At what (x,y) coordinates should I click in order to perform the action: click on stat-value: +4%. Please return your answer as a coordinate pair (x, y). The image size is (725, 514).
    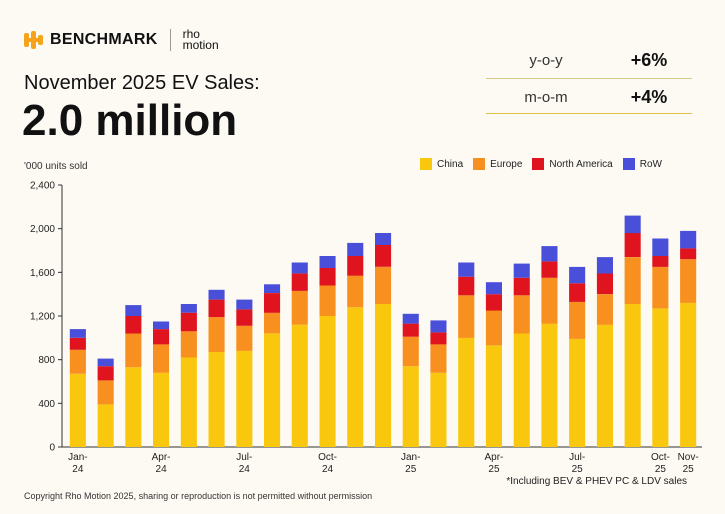
    Looking at the image, I should click on (649, 96).